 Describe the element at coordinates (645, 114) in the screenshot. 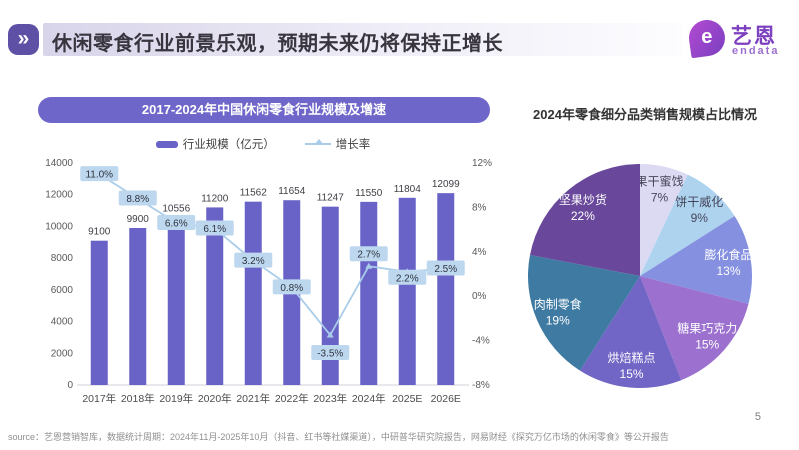

I see `right-chart-title: 2024年零食细分品类销售规模占比情况` at that location.